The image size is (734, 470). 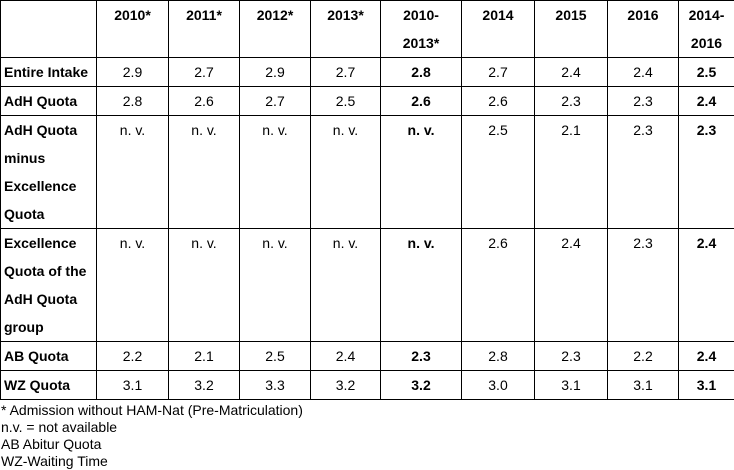 I want to click on row-label: AB Quota, so click(x=49, y=356).